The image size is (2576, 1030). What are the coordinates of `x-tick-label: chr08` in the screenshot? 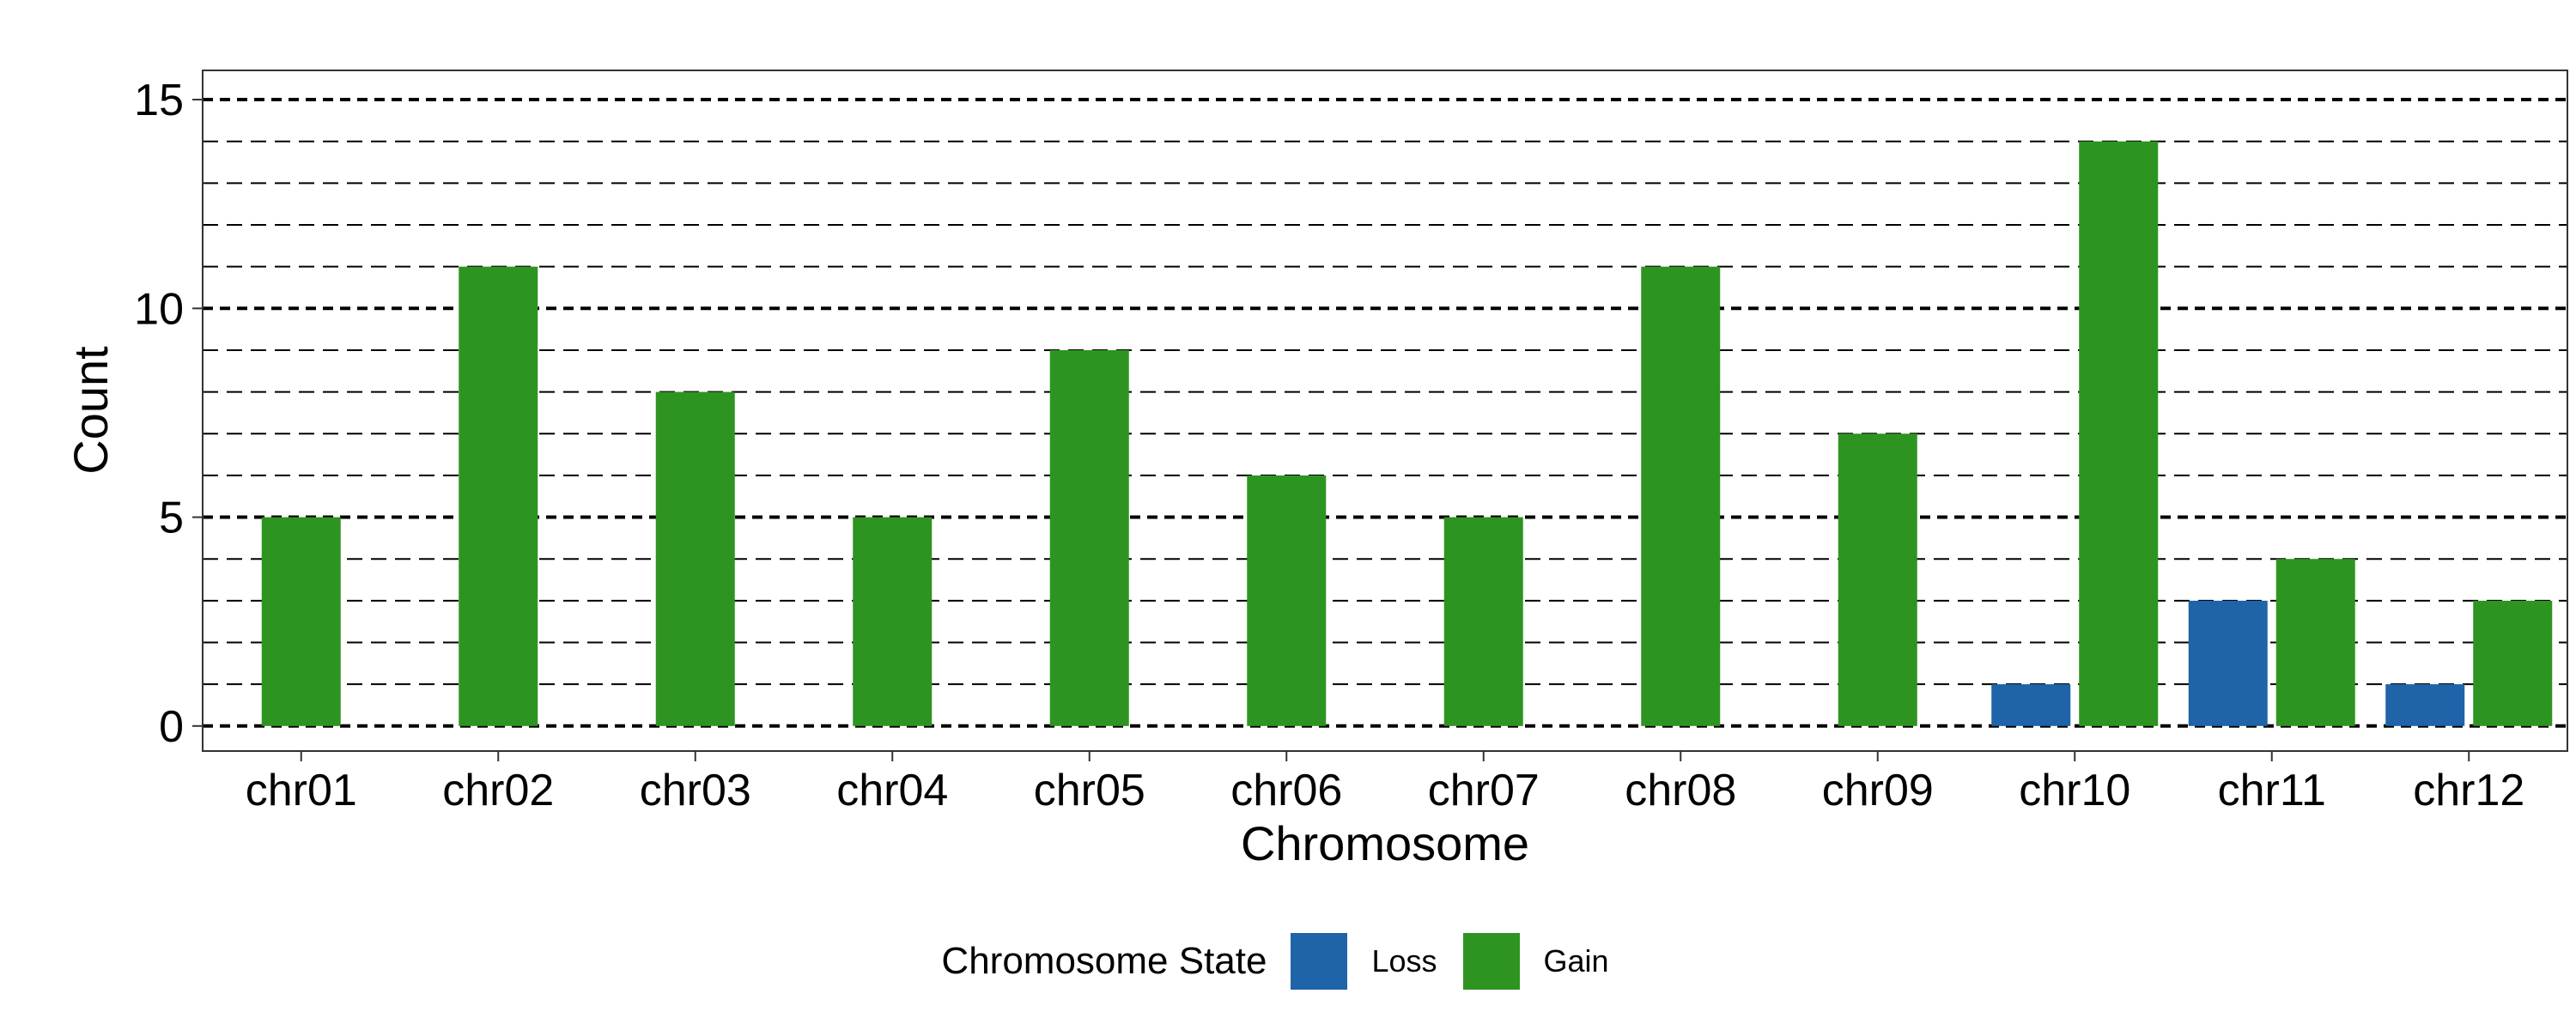 It's located at (1681, 790).